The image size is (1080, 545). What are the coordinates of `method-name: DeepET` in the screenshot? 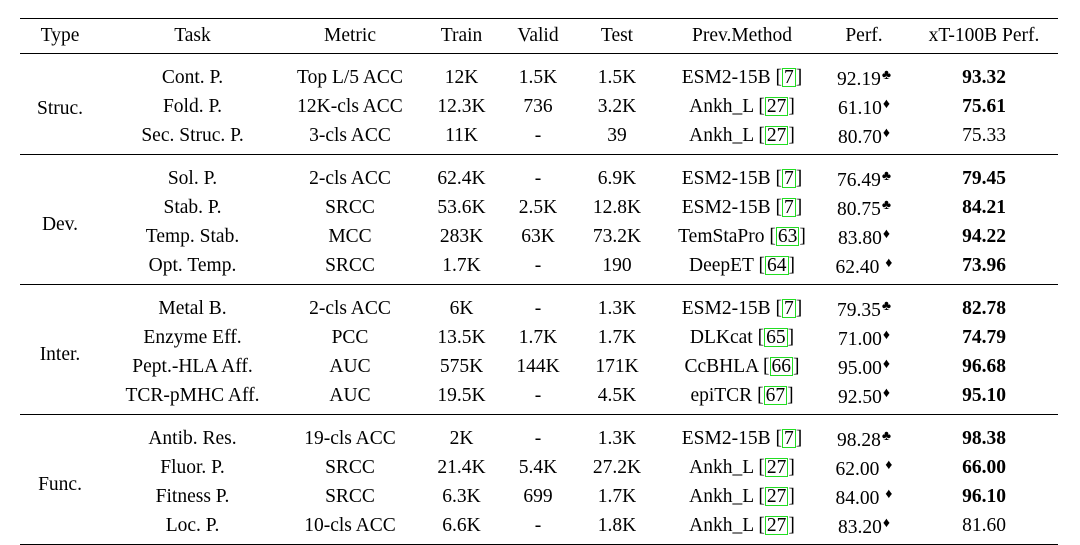 It's located at (721, 265).